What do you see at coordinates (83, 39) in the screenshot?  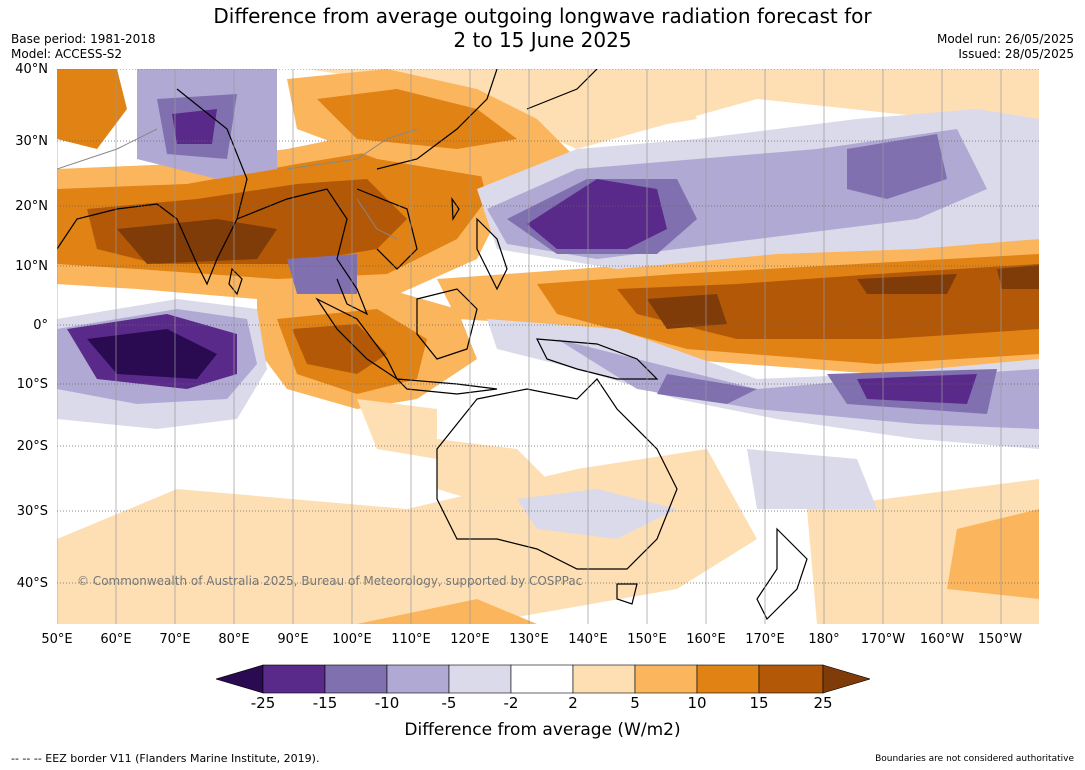 I see `base-period: Base period: 1981-2018` at bounding box center [83, 39].